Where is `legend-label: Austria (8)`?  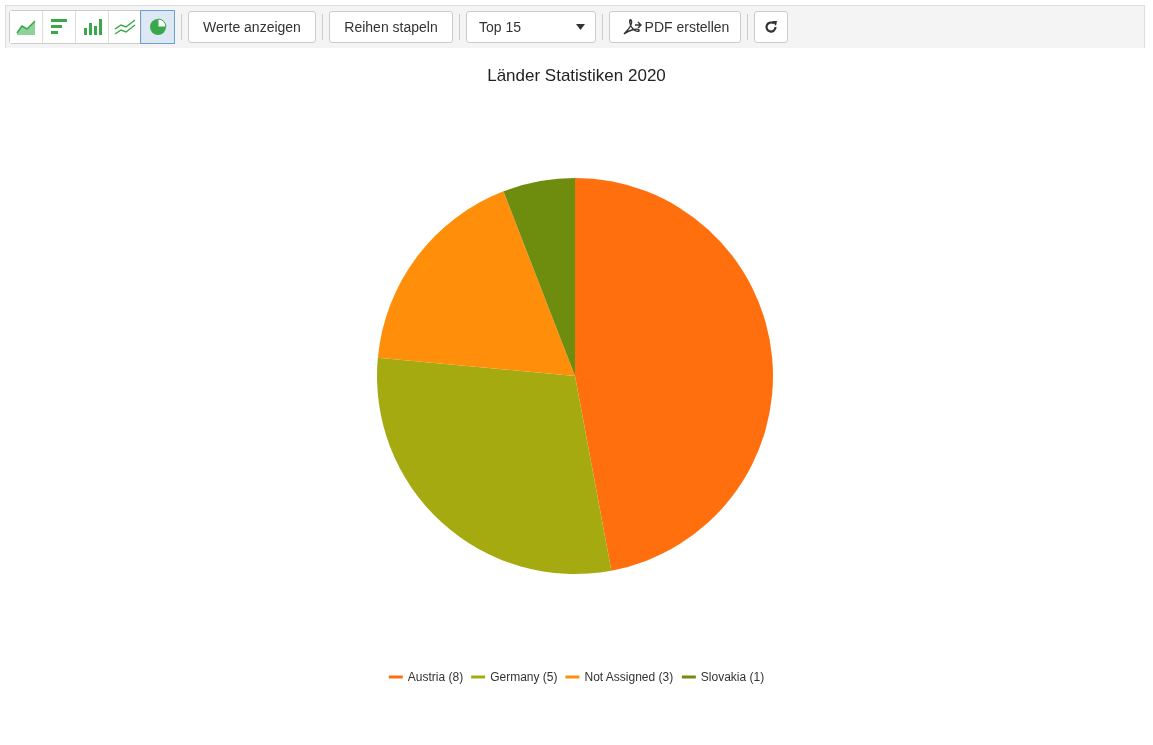 legend-label: Austria (8) is located at coordinates (435, 677).